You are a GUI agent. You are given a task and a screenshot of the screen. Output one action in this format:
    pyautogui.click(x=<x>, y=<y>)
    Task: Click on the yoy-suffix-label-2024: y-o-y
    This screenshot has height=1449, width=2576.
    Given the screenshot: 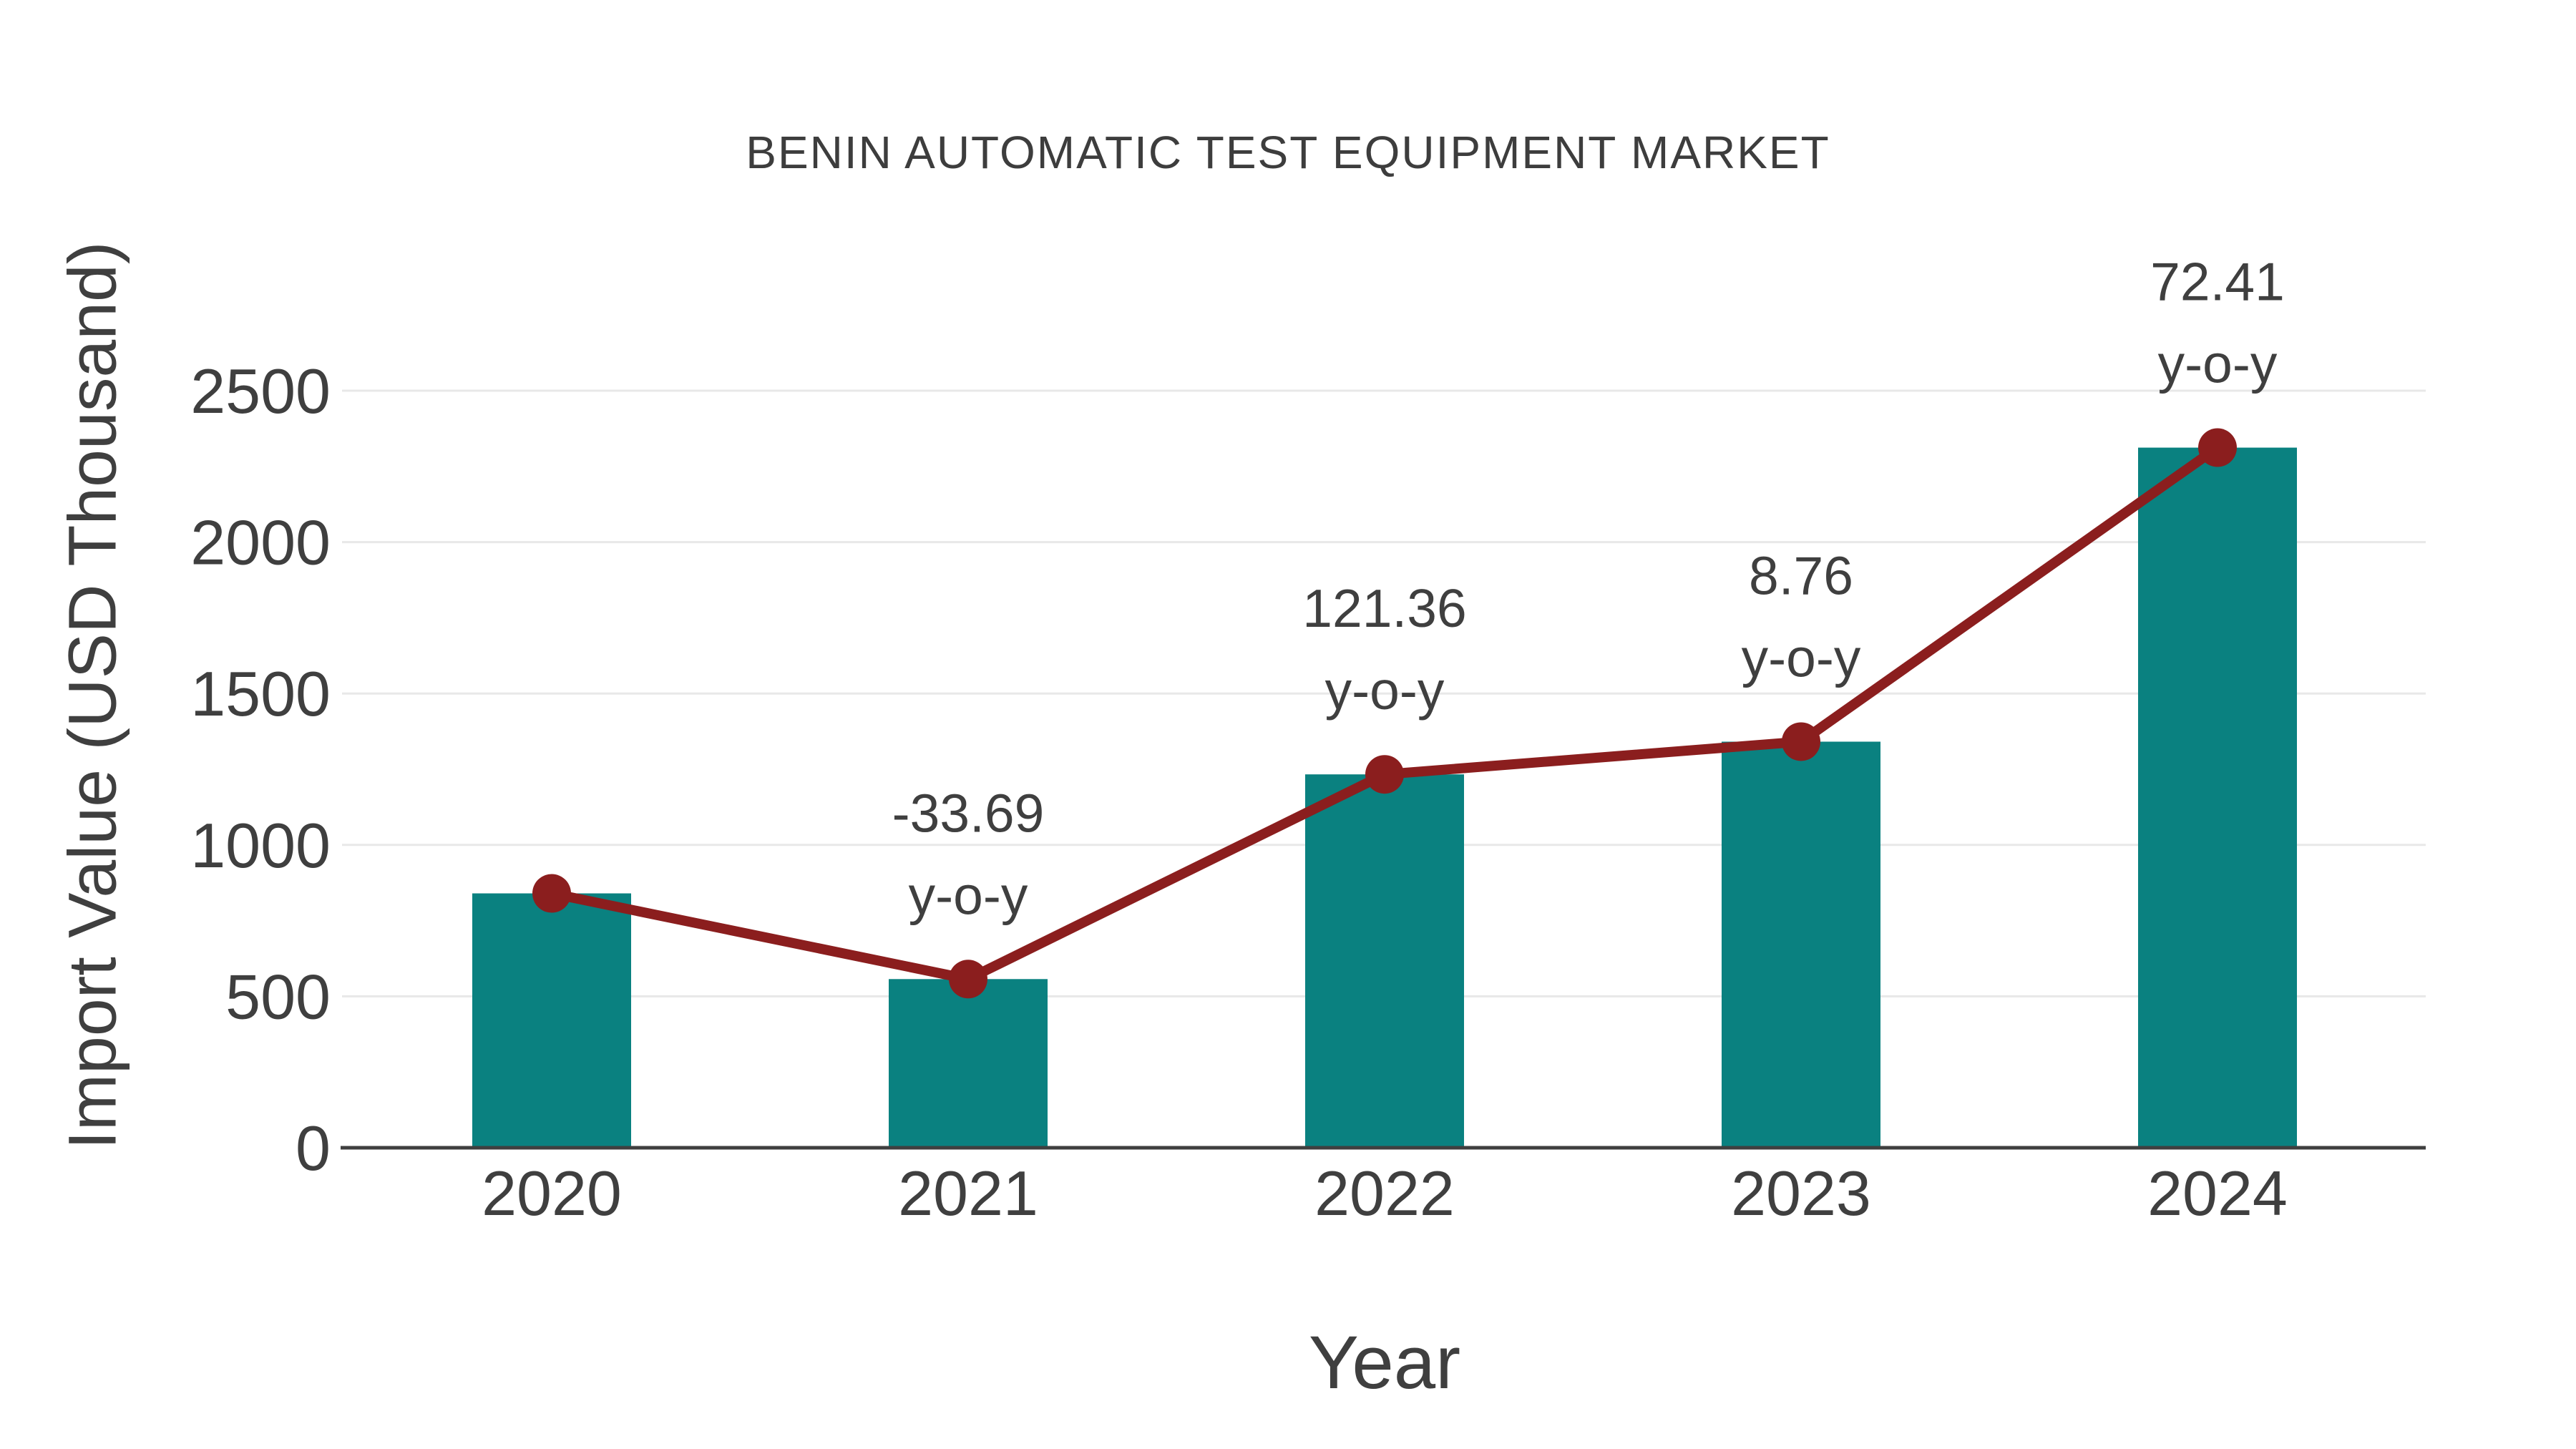 What is the action you would take?
    pyautogui.click(x=2218, y=364)
    